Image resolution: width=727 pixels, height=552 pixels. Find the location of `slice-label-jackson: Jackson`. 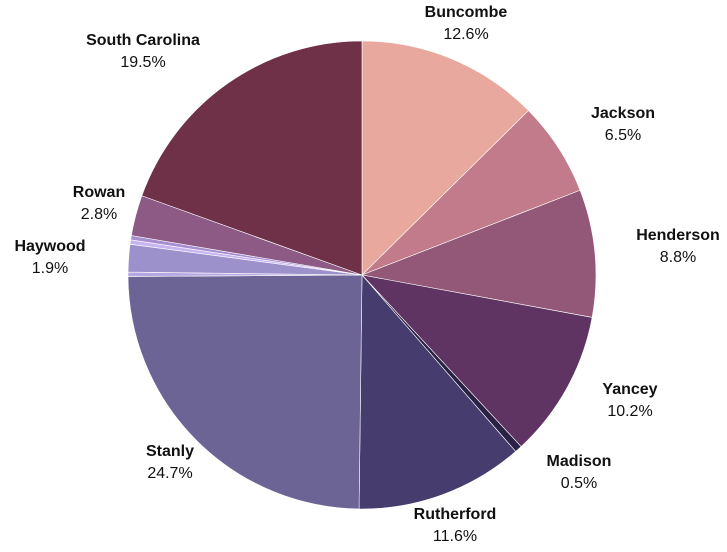

slice-label-jackson: Jackson is located at coordinates (623, 113).